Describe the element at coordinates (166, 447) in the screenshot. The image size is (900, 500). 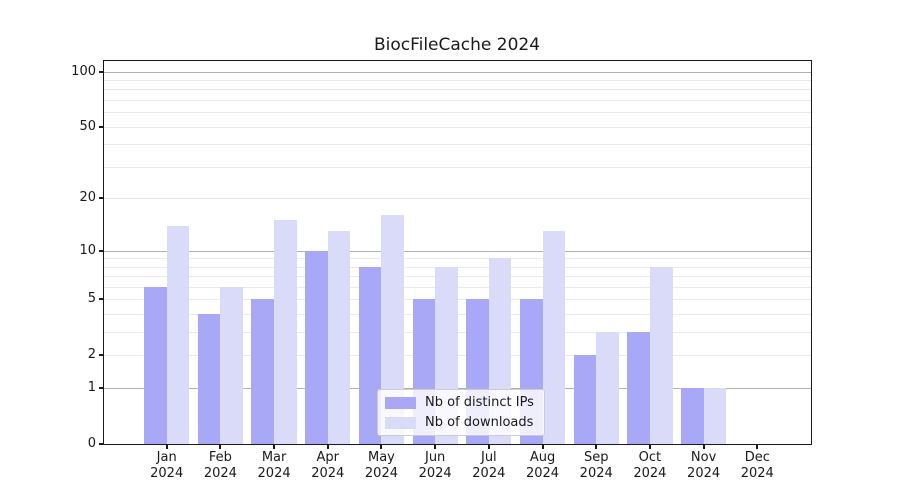
I see `x-tick-mark-jan` at that location.